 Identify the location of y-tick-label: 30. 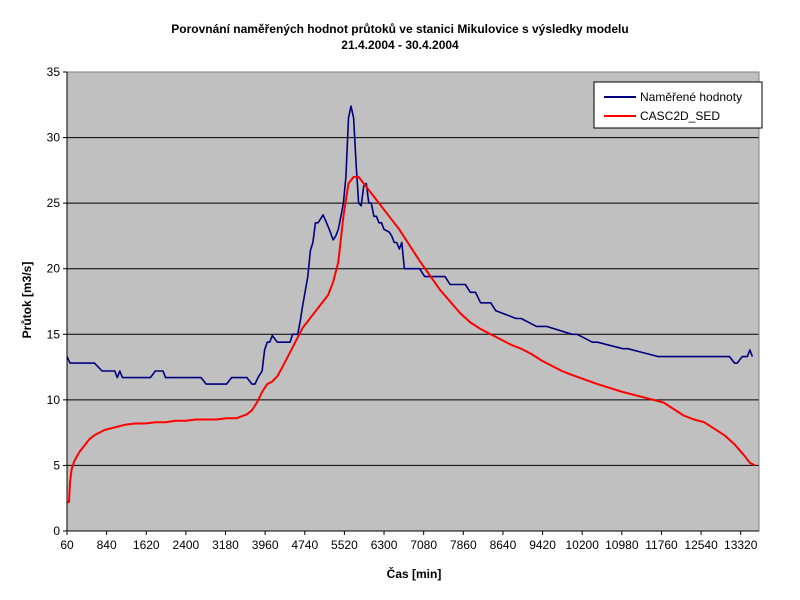
(54, 138).